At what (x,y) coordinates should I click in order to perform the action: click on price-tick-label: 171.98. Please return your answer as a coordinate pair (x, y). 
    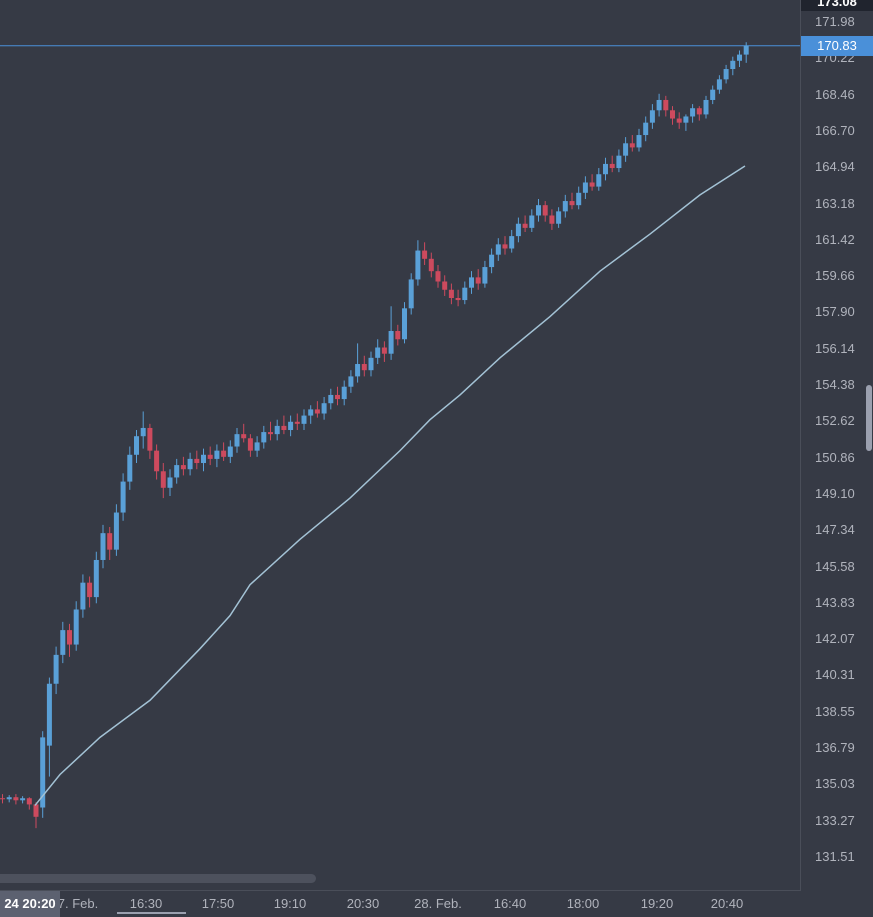
    Looking at the image, I should click on (835, 21).